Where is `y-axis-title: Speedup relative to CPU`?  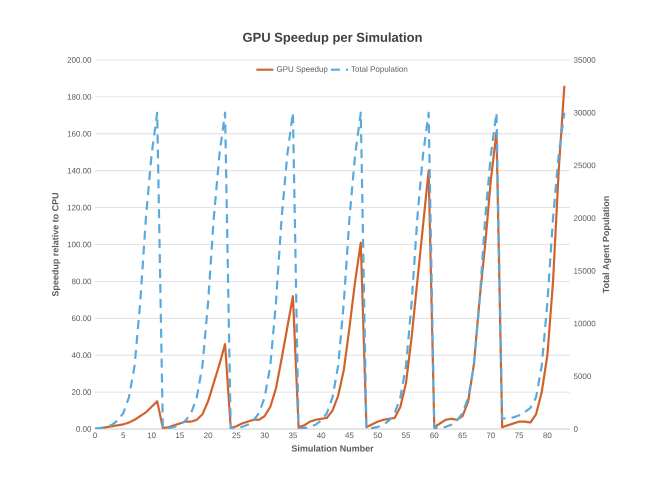
y-axis-title: Speedup relative to CPU is located at coordinates (56, 244).